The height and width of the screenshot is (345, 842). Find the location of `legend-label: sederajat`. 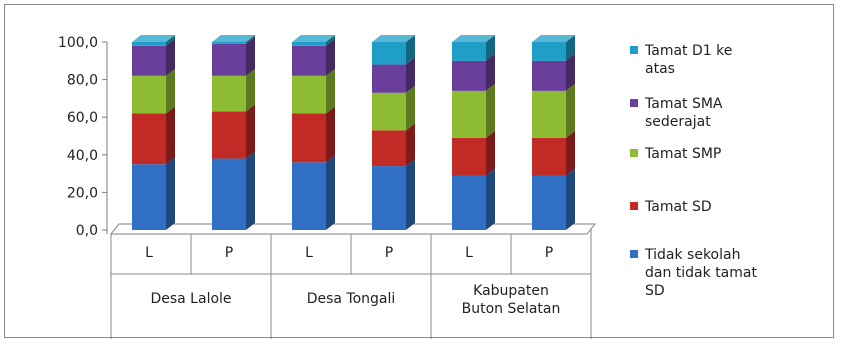

legend-label: sederajat is located at coordinates (678, 122).